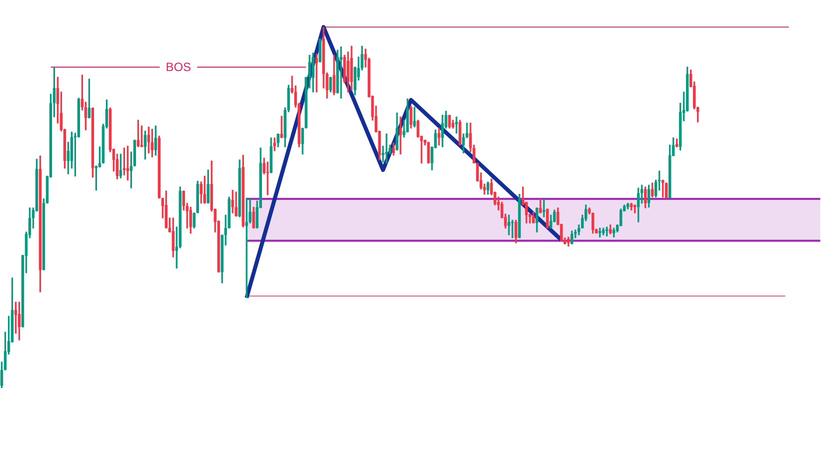 The height and width of the screenshot is (472, 822). Describe the element at coordinates (179, 67) in the screenshot. I see `series-label: BOS` at that location.